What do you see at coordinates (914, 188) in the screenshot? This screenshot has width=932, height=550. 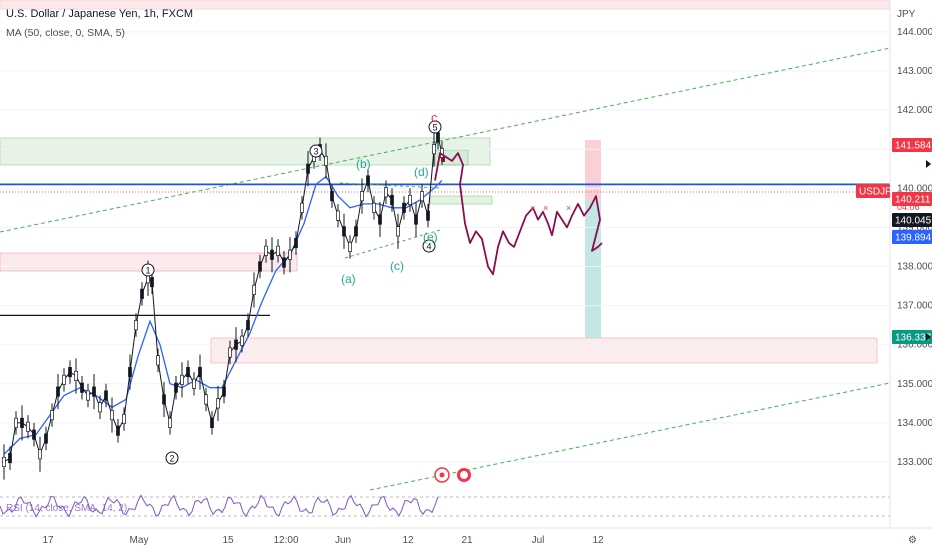 I see `price-tick: 140.000` at bounding box center [914, 188].